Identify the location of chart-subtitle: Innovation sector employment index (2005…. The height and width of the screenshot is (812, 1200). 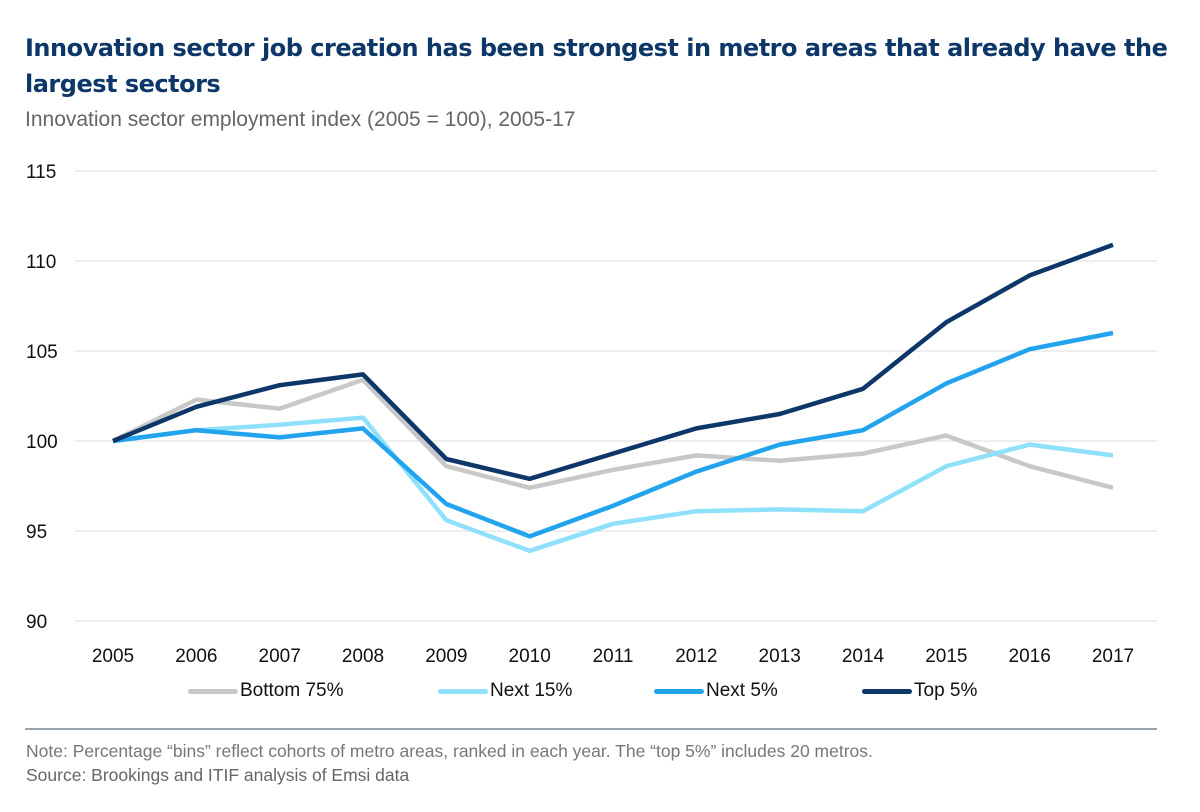
(300, 119).